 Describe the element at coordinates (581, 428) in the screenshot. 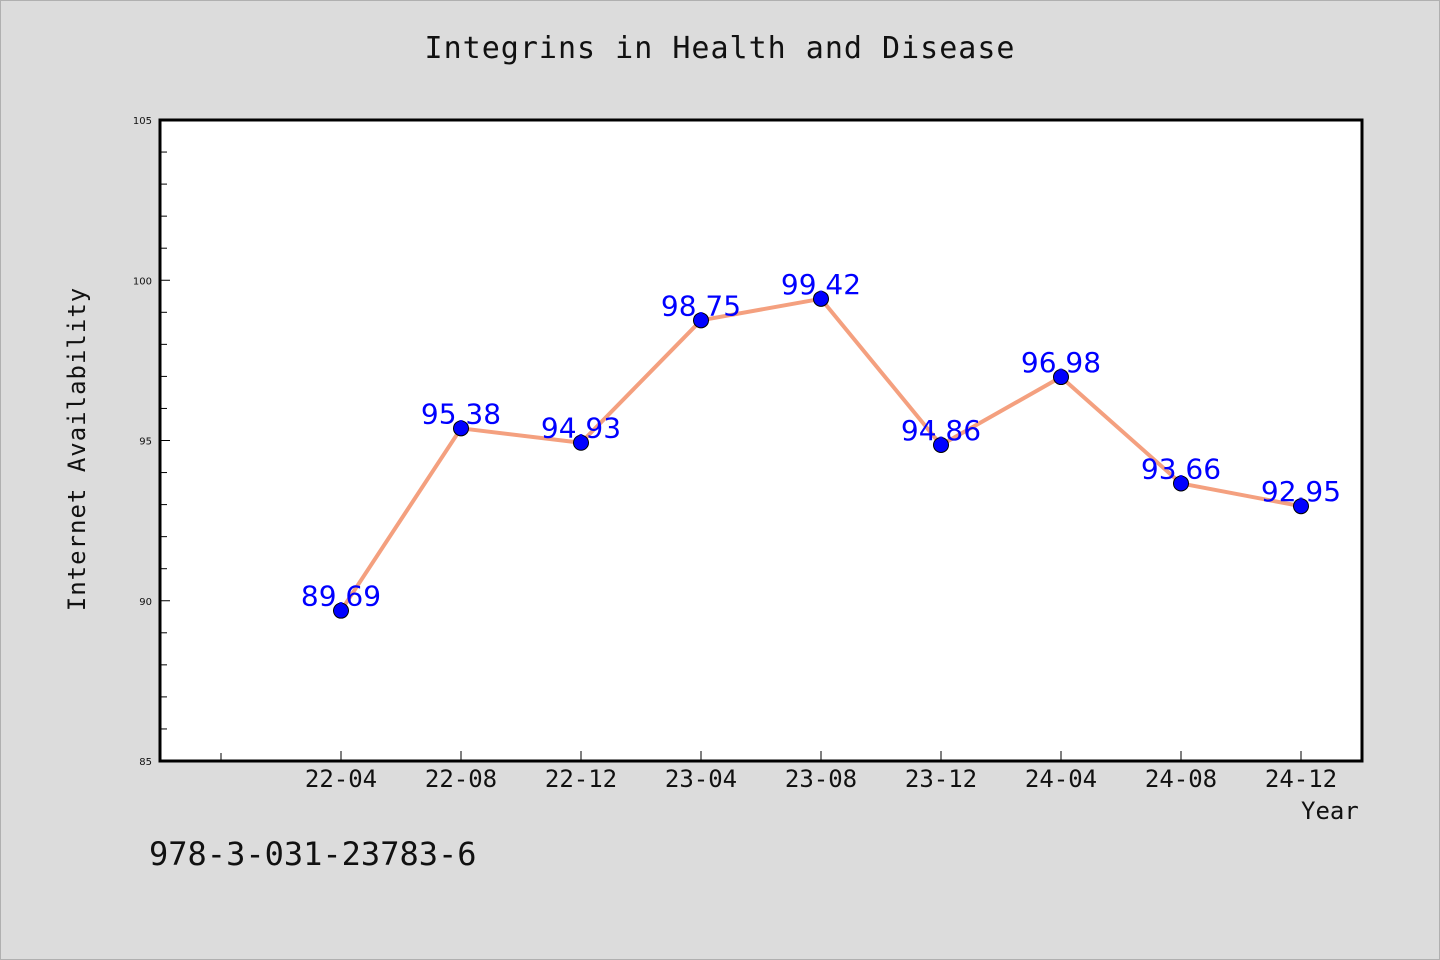

I see `data-label: 94.93` at that location.